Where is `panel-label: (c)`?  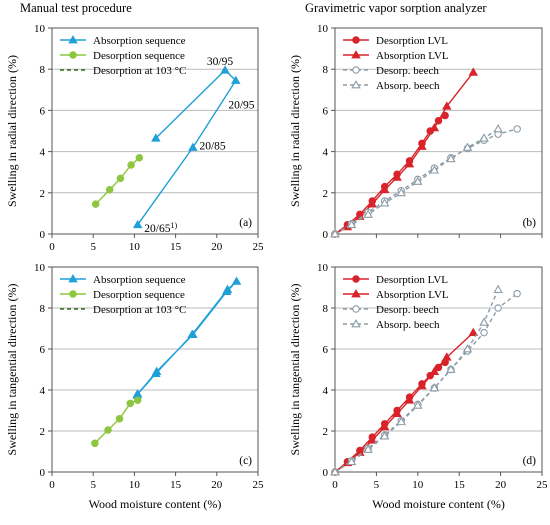 panel-label: (c) is located at coordinates (245, 461).